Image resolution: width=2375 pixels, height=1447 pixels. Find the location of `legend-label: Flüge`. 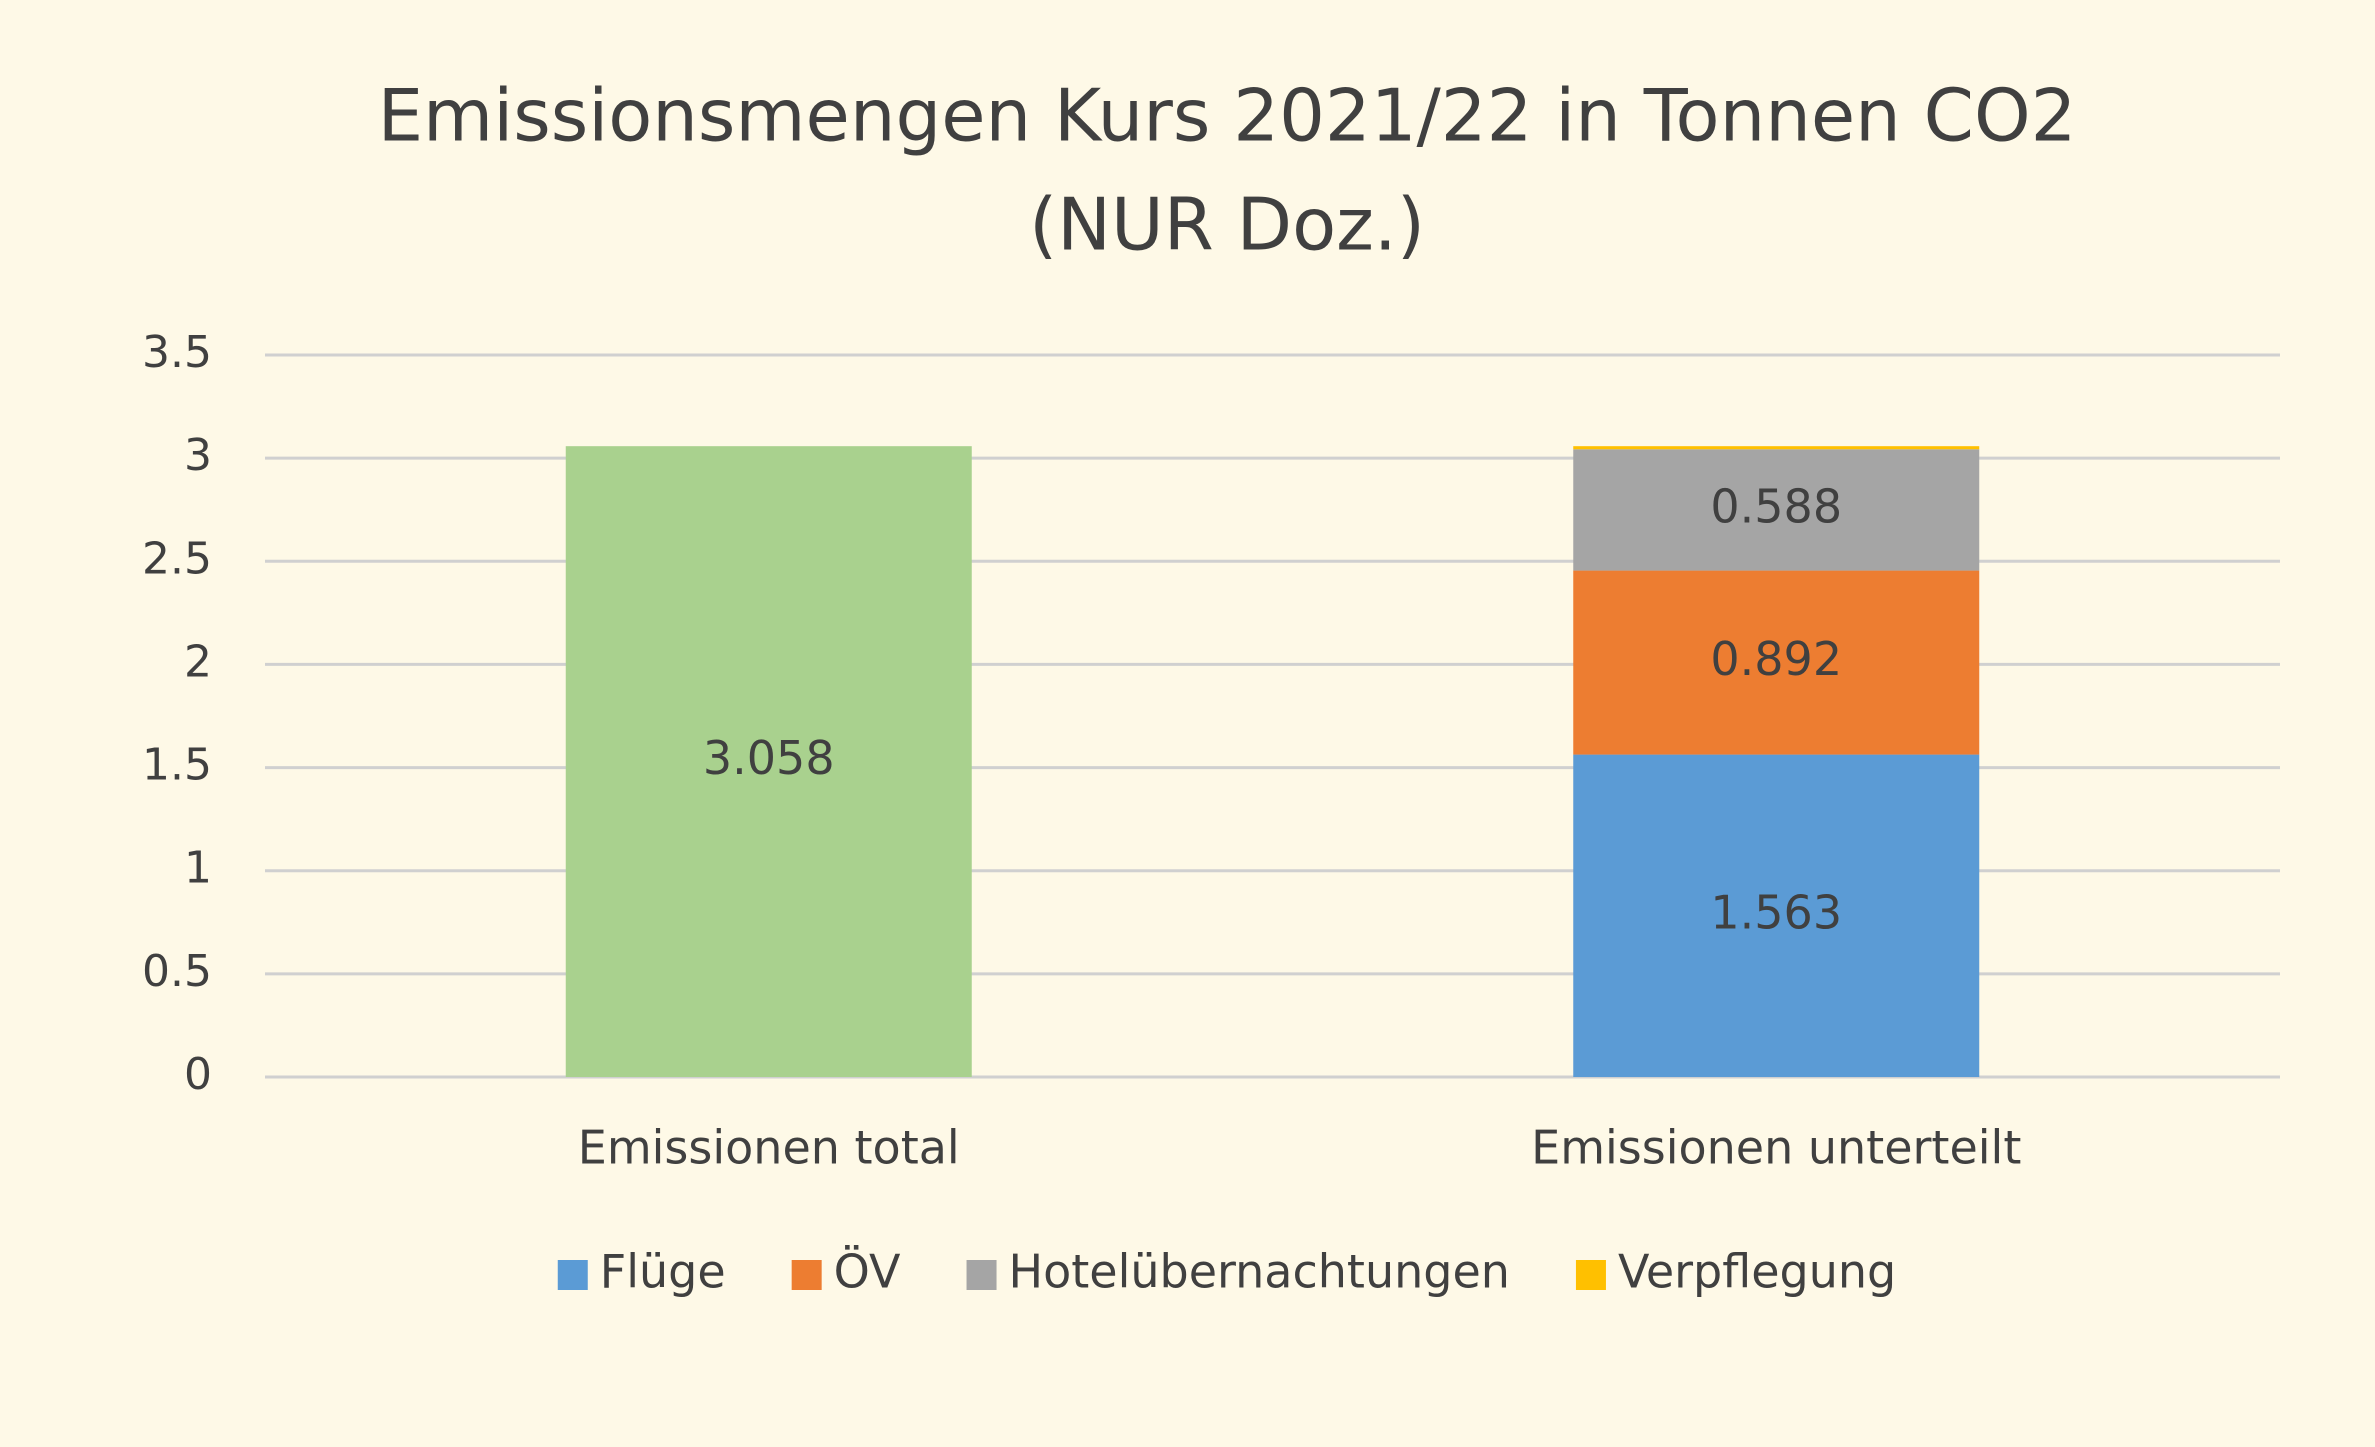

legend-label: Flüge is located at coordinates (663, 1272).